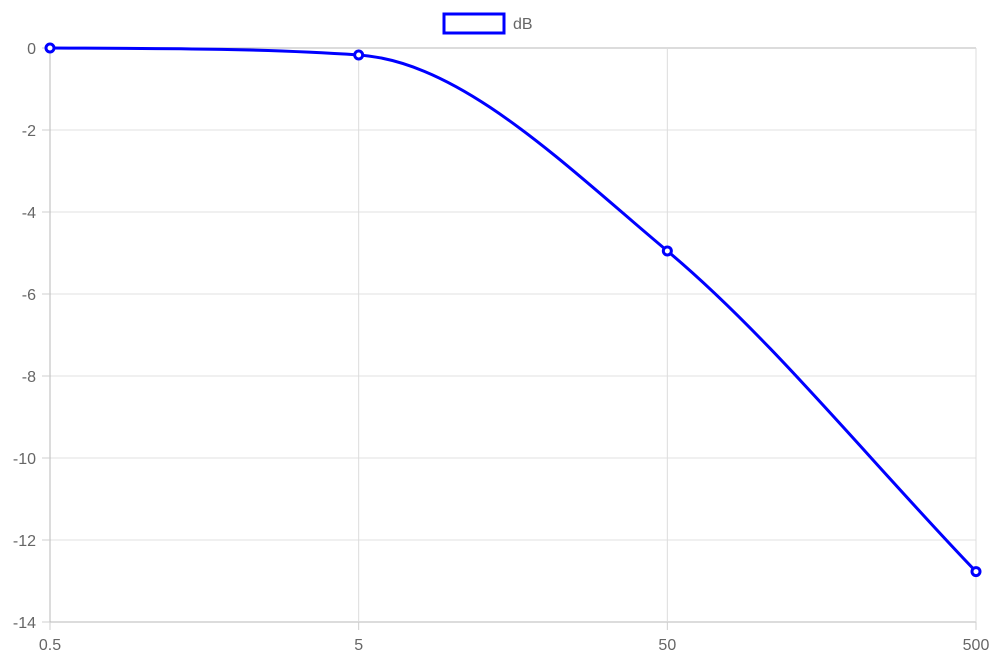  What do you see at coordinates (474, 23) in the screenshot?
I see `legend-swatch` at bounding box center [474, 23].